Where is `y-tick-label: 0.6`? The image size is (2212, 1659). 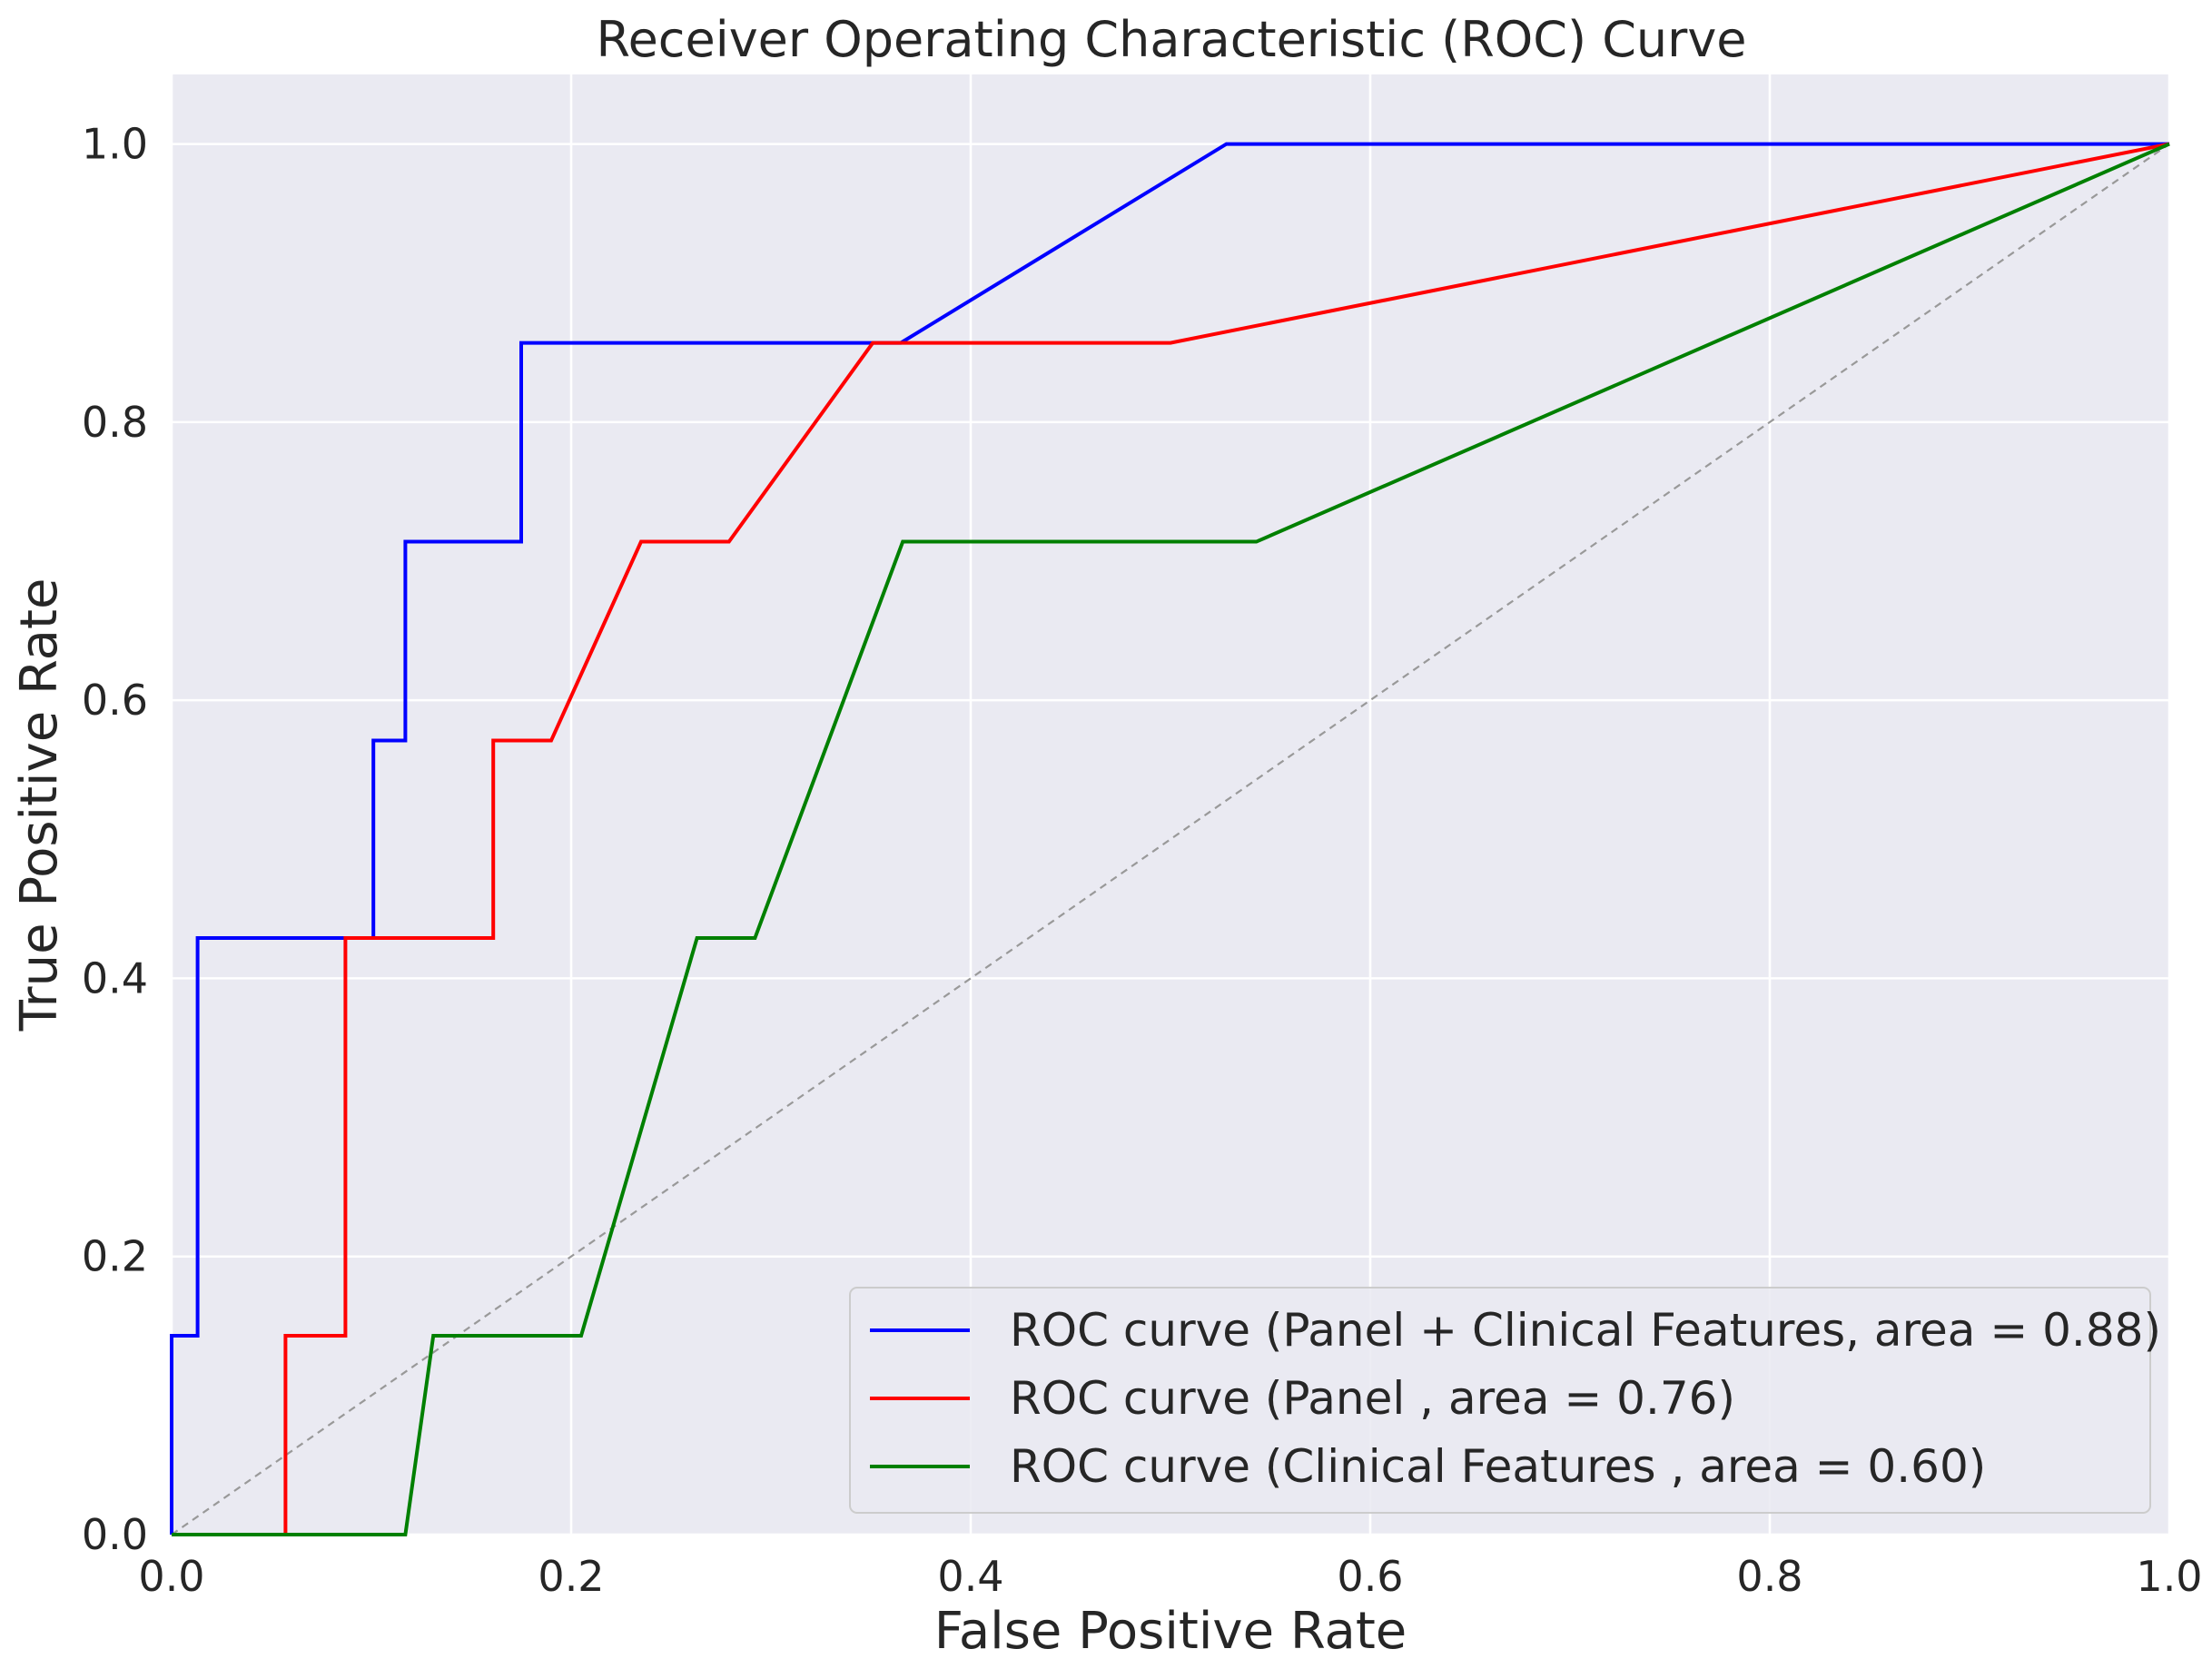 y-tick-label: 0.6 is located at coordinates (115, 701).